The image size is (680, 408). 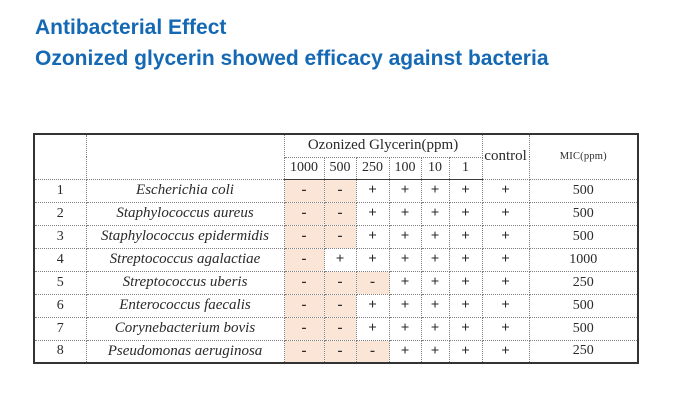 I want to click on column-header-1000ppm: 1000, so click(x=304, y=168).